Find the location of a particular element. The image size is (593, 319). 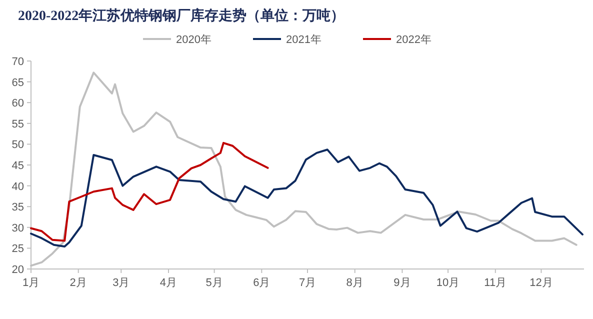

legend-label: 2021年 is located at coordinates (304, 40).